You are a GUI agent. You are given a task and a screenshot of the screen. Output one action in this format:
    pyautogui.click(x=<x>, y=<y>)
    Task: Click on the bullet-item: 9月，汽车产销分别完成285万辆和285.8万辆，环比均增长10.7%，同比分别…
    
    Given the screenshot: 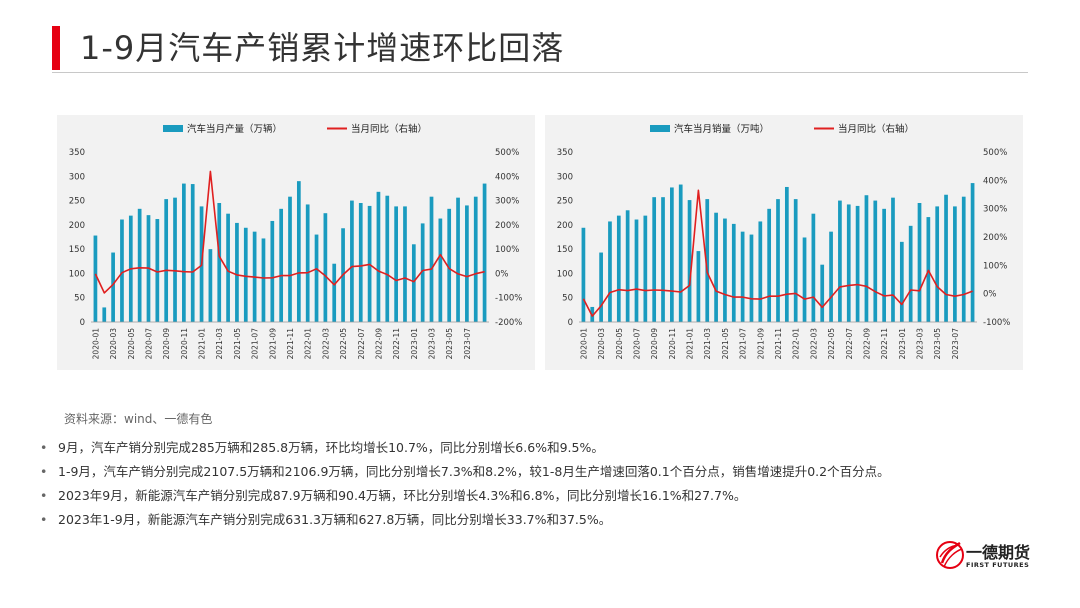 What is the action you would take?
    pyautogui.click(x=465, y=448)
    